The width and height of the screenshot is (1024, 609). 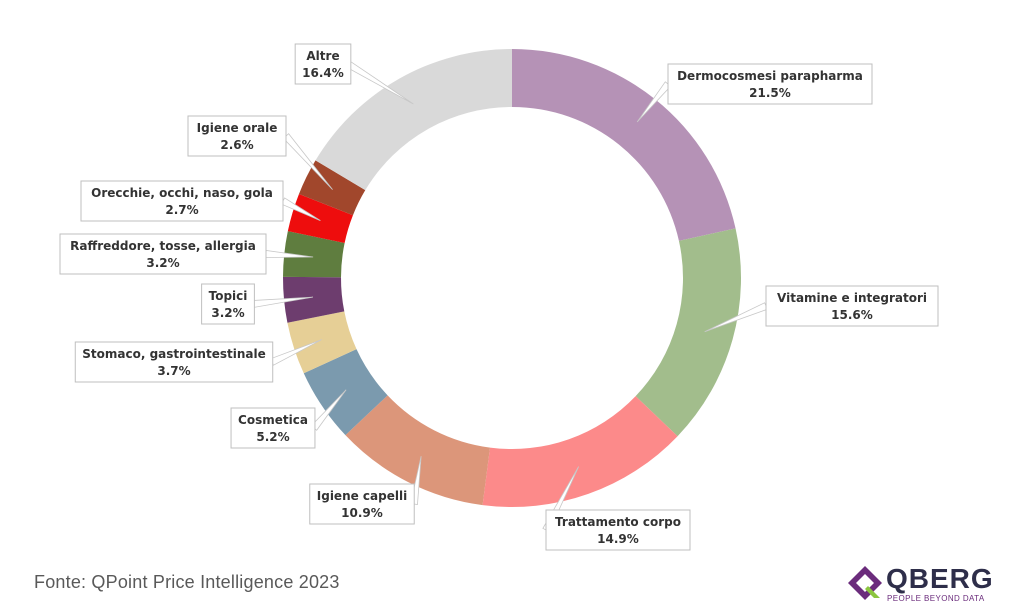 I want to click on slice-altre, so click(x=413, y=120).